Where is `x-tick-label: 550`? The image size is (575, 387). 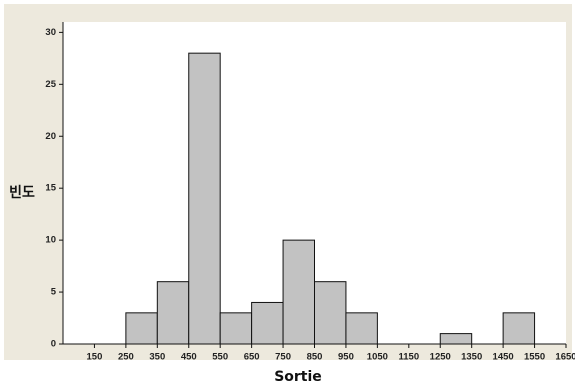
x-tick-label: 550 is located at coordinates (220, 357).